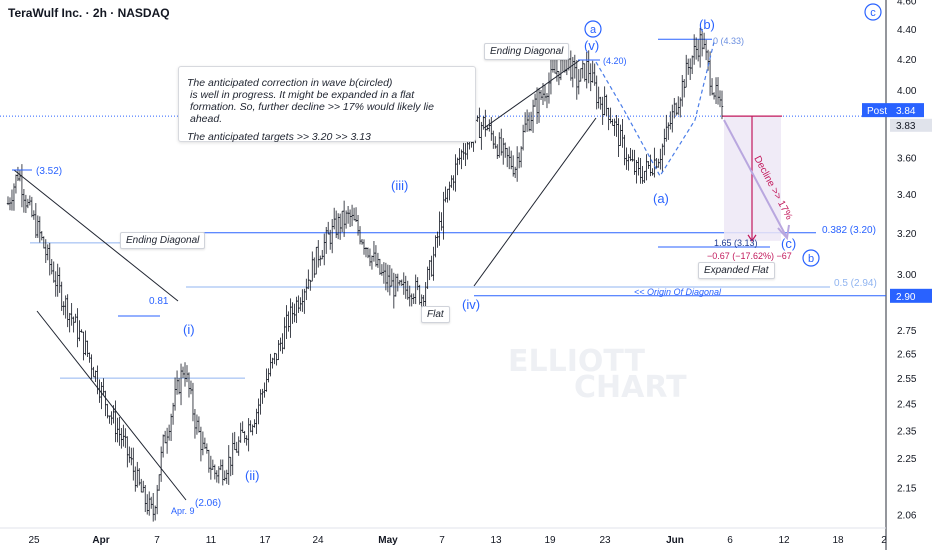 This screenshot has width=932, height=550. I want to click on time-tick-label: May, so click(388, 540).